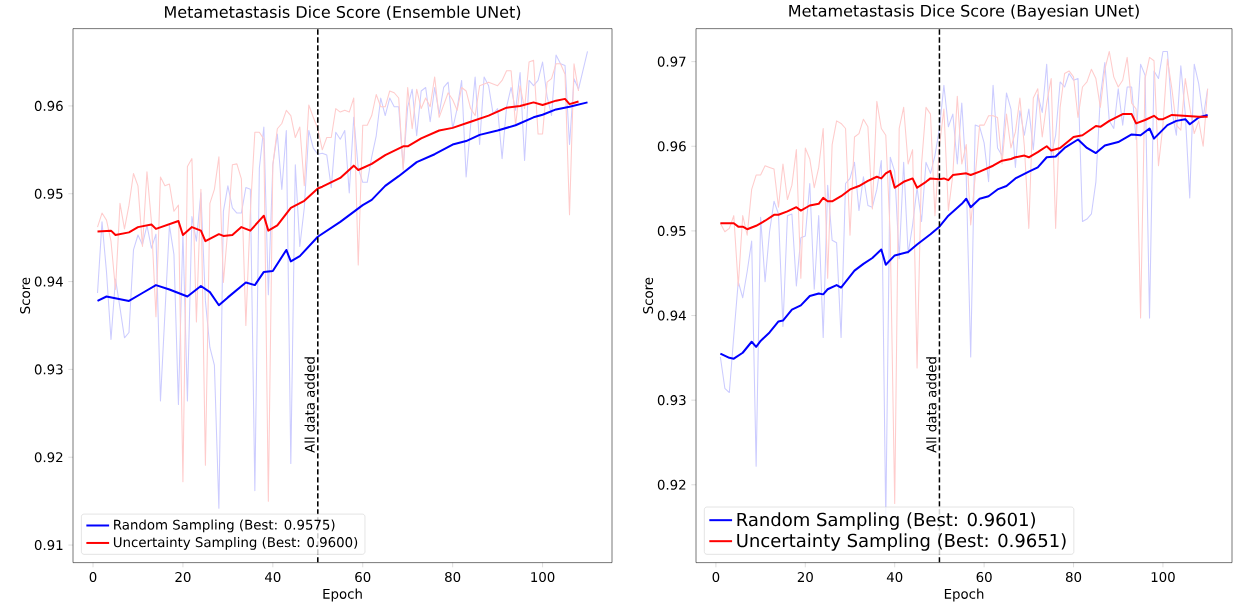 The width and height of the screenshot is (1244, 613). Describe the element at coordinates (964, 12) in the screenshot. I see `chart-title: Metametastasis Dice Score (Bayesian UNet)` at that location.